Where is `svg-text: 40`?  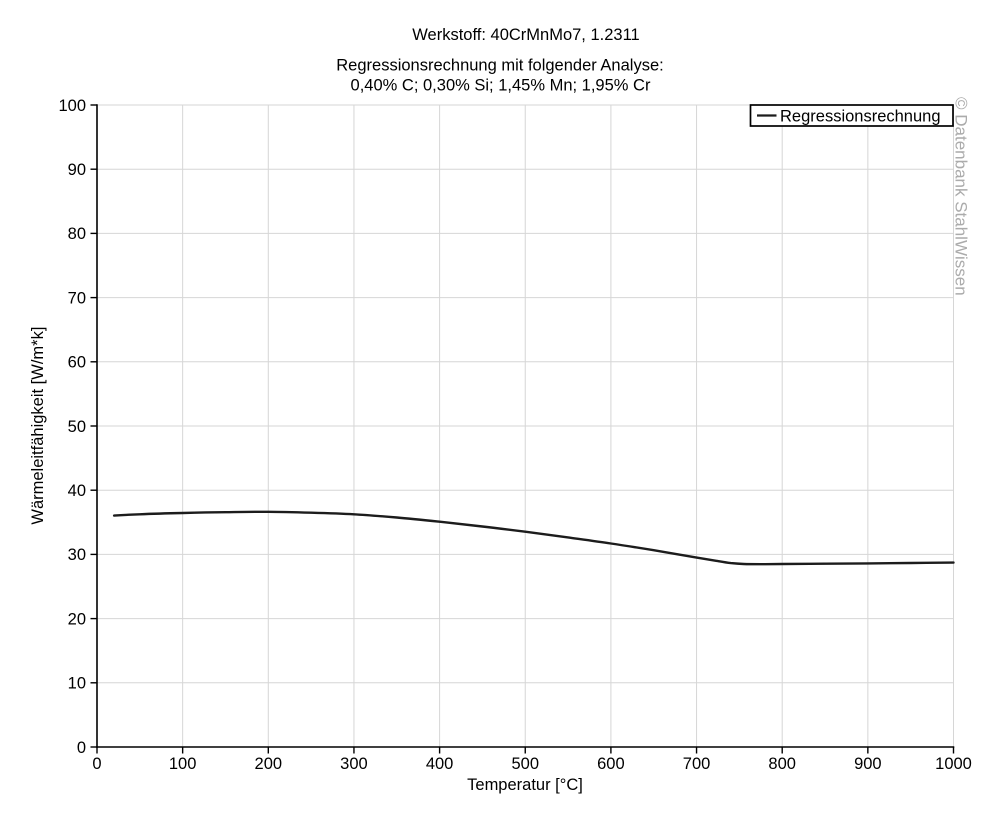 svg-text: 40 is located at coordinates (77, 491).